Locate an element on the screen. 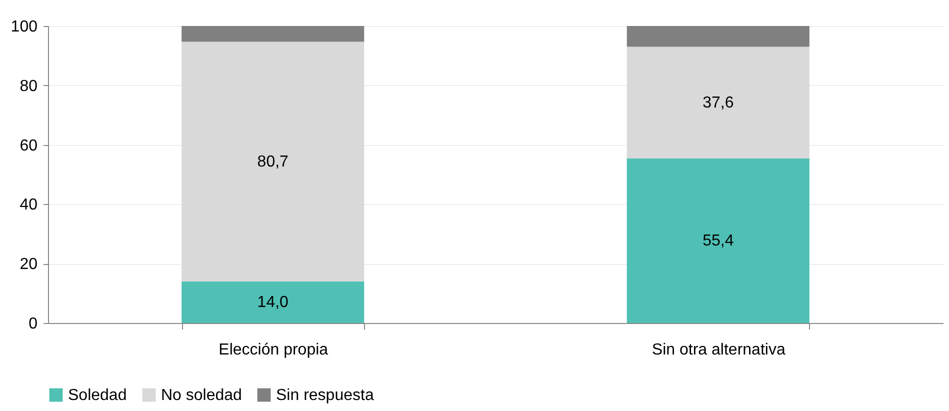  legend-label: No soledad is located at coordinates (201, 395).